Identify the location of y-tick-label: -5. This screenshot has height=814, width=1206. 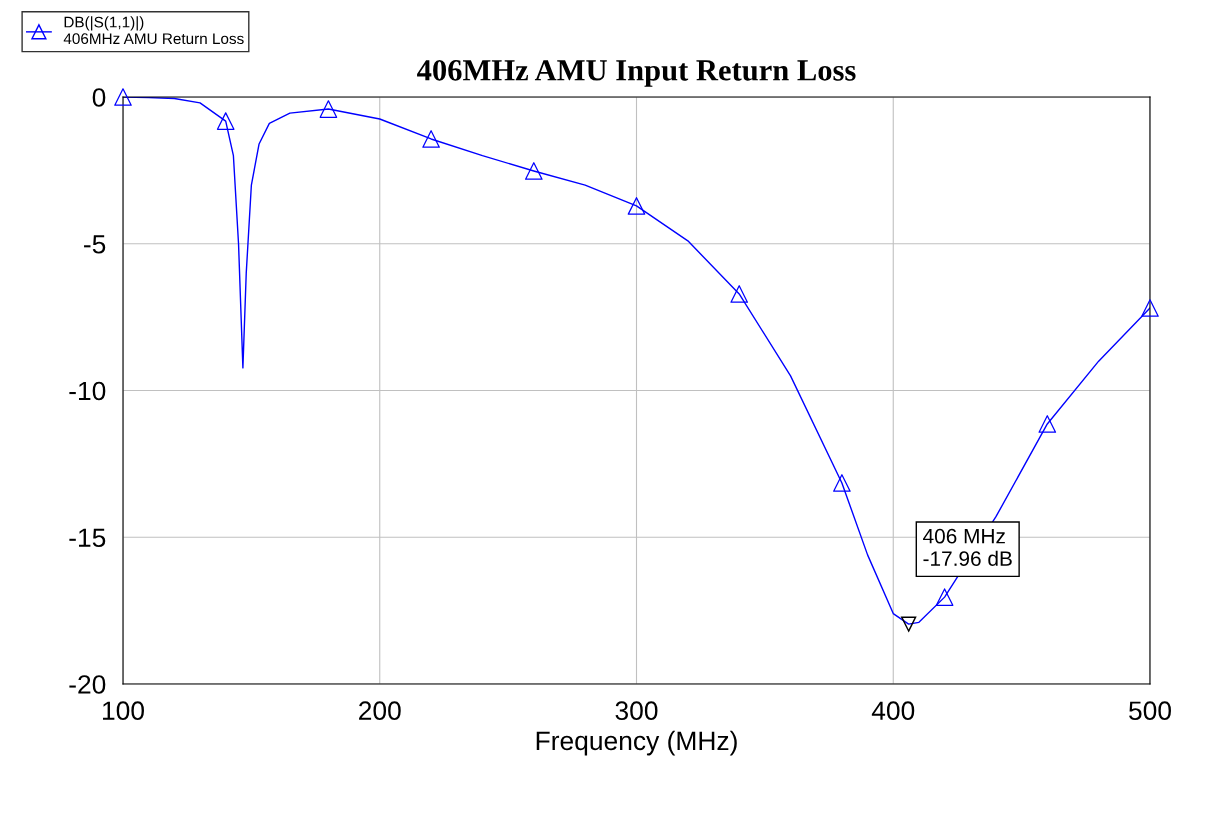
(95, 244).